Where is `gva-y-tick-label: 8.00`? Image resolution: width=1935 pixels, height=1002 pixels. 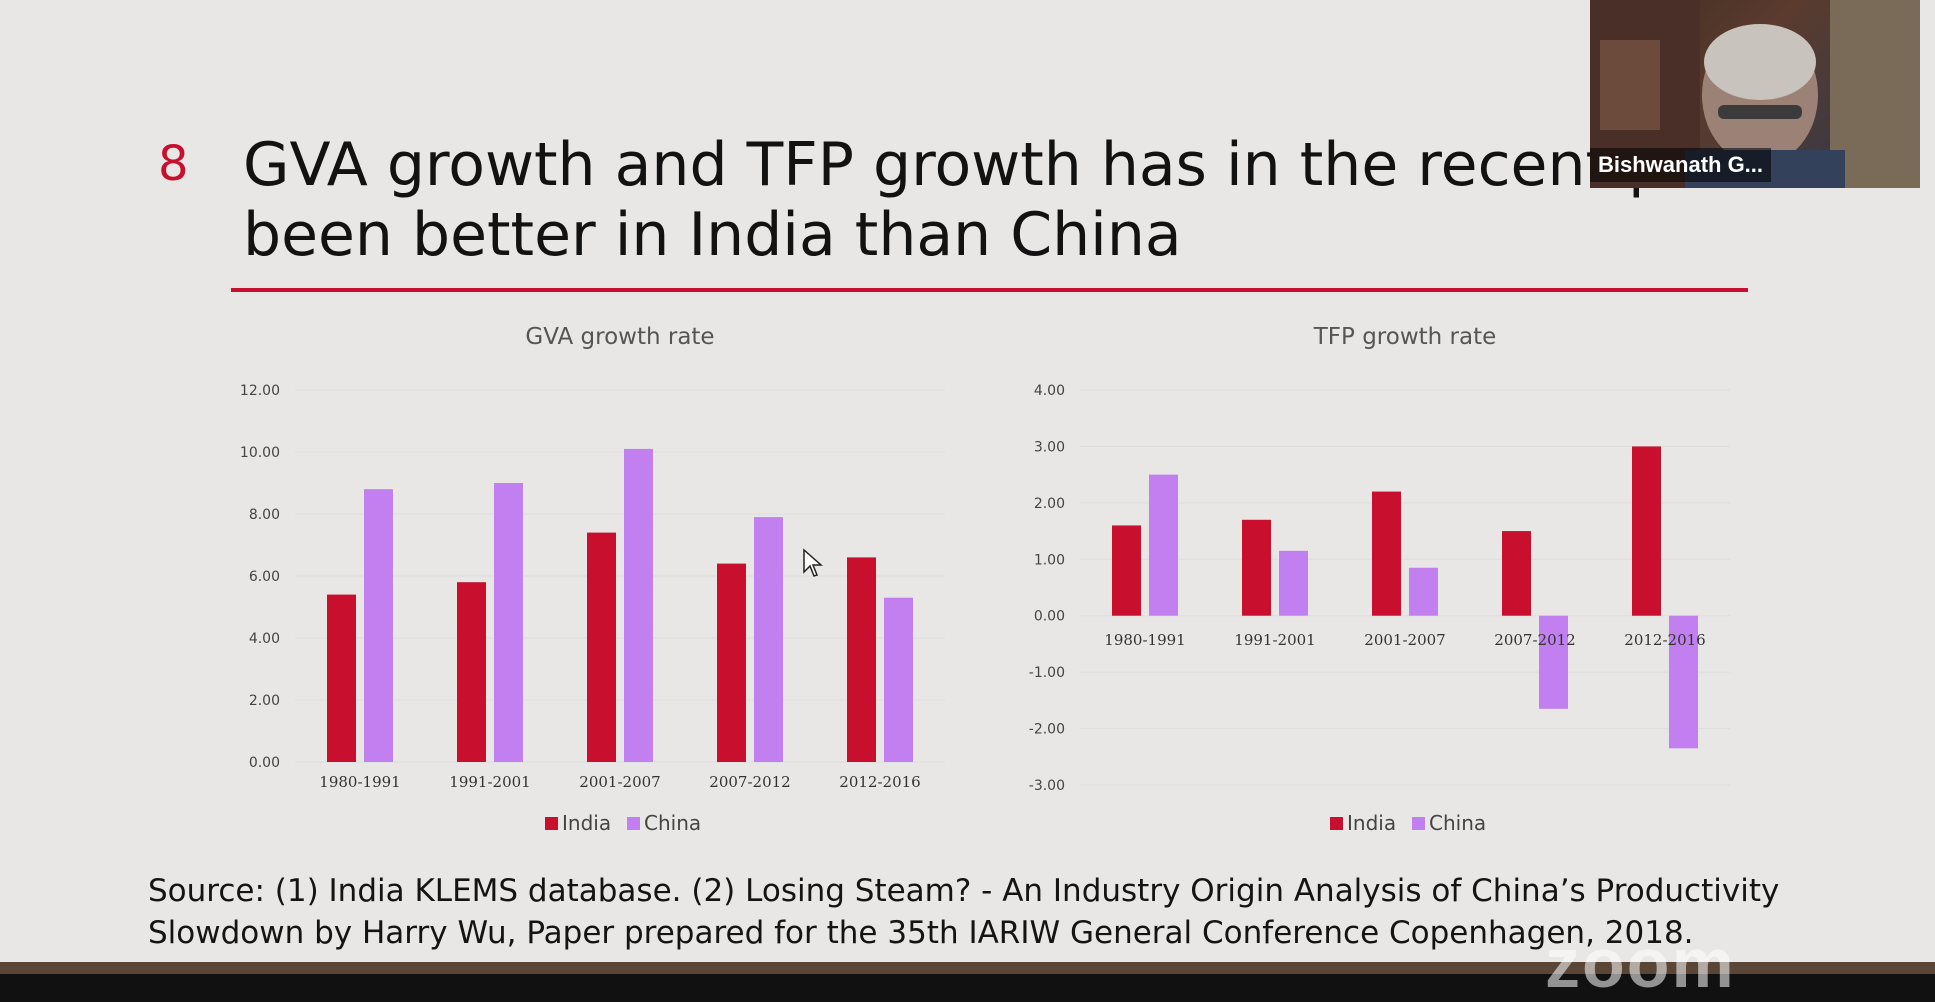
gva-y-tick-label: 8.00 is located at coordinates (264, 515).